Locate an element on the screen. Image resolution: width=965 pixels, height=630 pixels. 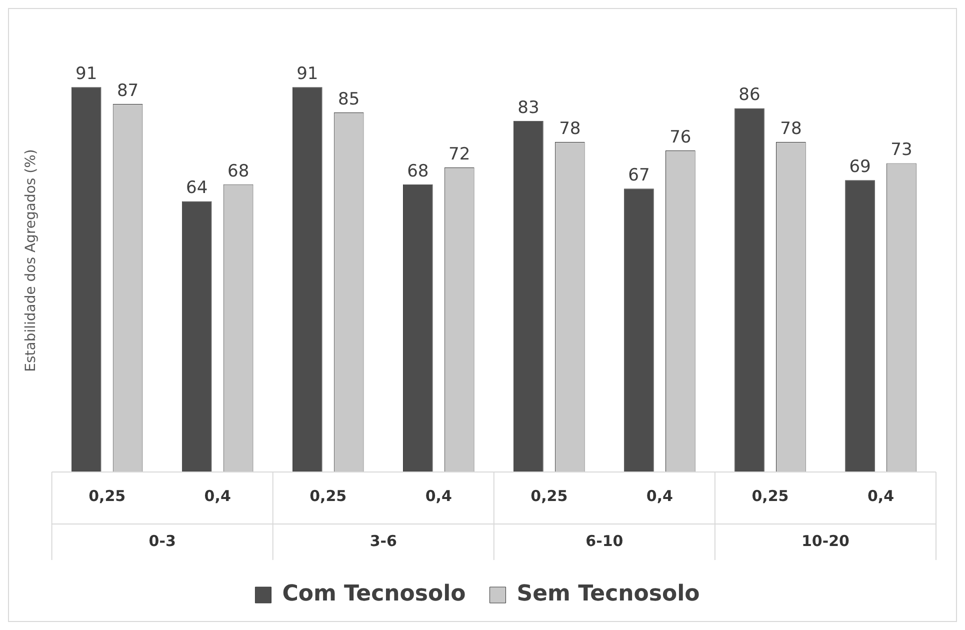
data-label: 86 is located at coordinates (749, 95).